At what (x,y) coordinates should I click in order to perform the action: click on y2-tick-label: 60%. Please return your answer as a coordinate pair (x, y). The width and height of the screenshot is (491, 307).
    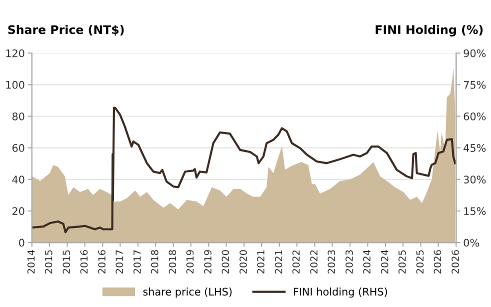
    Looking at the image, I should click on (475, 116).